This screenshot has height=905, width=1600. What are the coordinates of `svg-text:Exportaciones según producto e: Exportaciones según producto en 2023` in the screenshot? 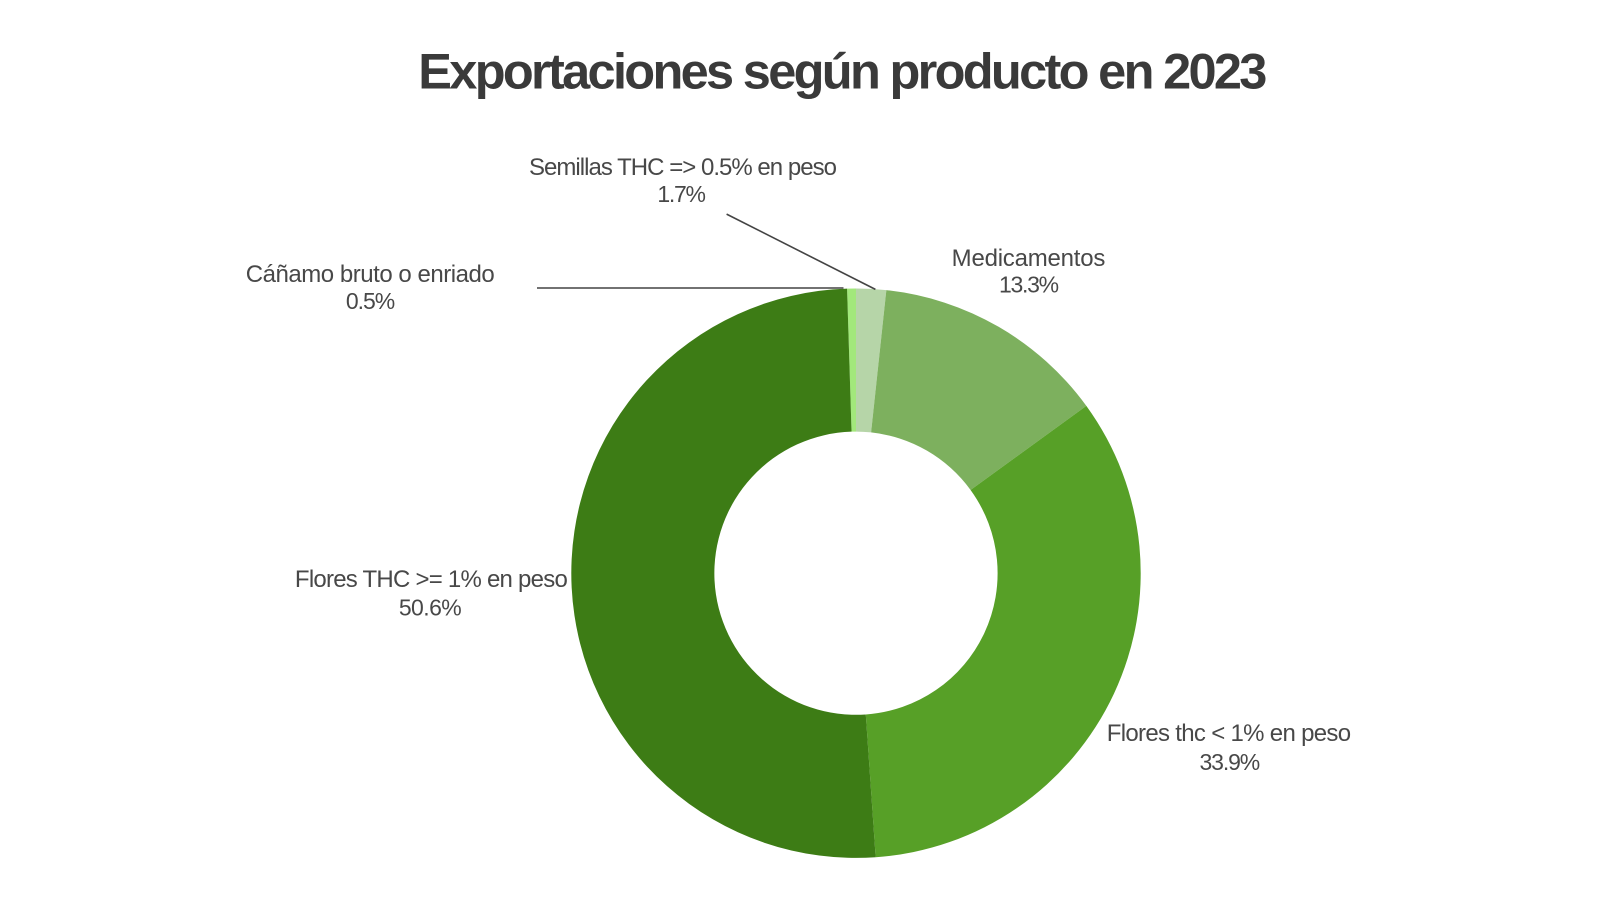 It's located at (842, 71).